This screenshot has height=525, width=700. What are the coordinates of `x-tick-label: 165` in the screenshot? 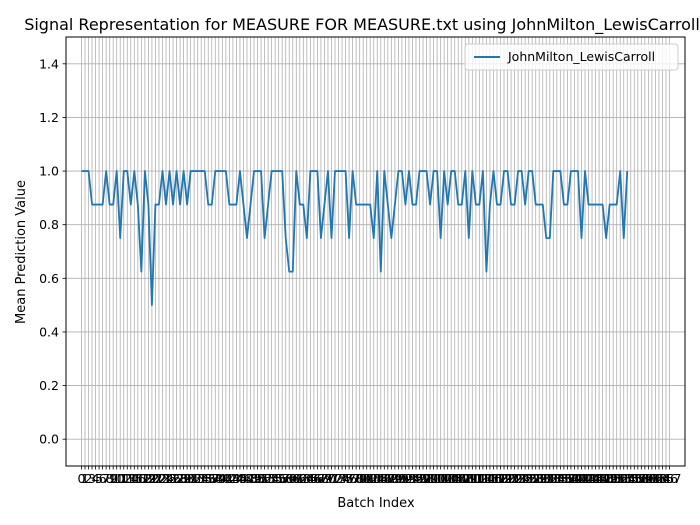 It's located at (663, 478).